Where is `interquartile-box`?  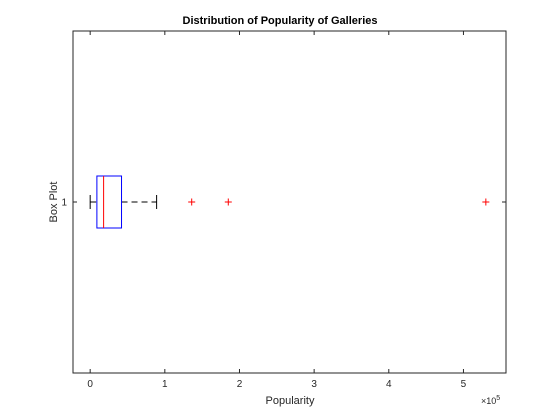 interquartile-box is located at coordinates (109, 202).